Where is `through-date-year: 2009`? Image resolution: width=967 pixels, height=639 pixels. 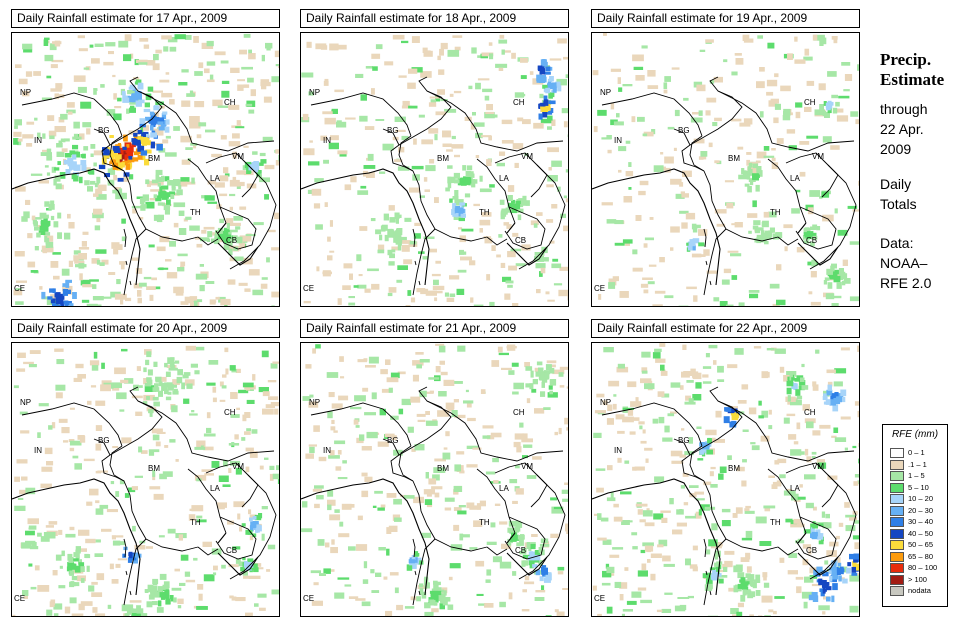
through-date-year: 2009 is located at coordinates (896, 149).